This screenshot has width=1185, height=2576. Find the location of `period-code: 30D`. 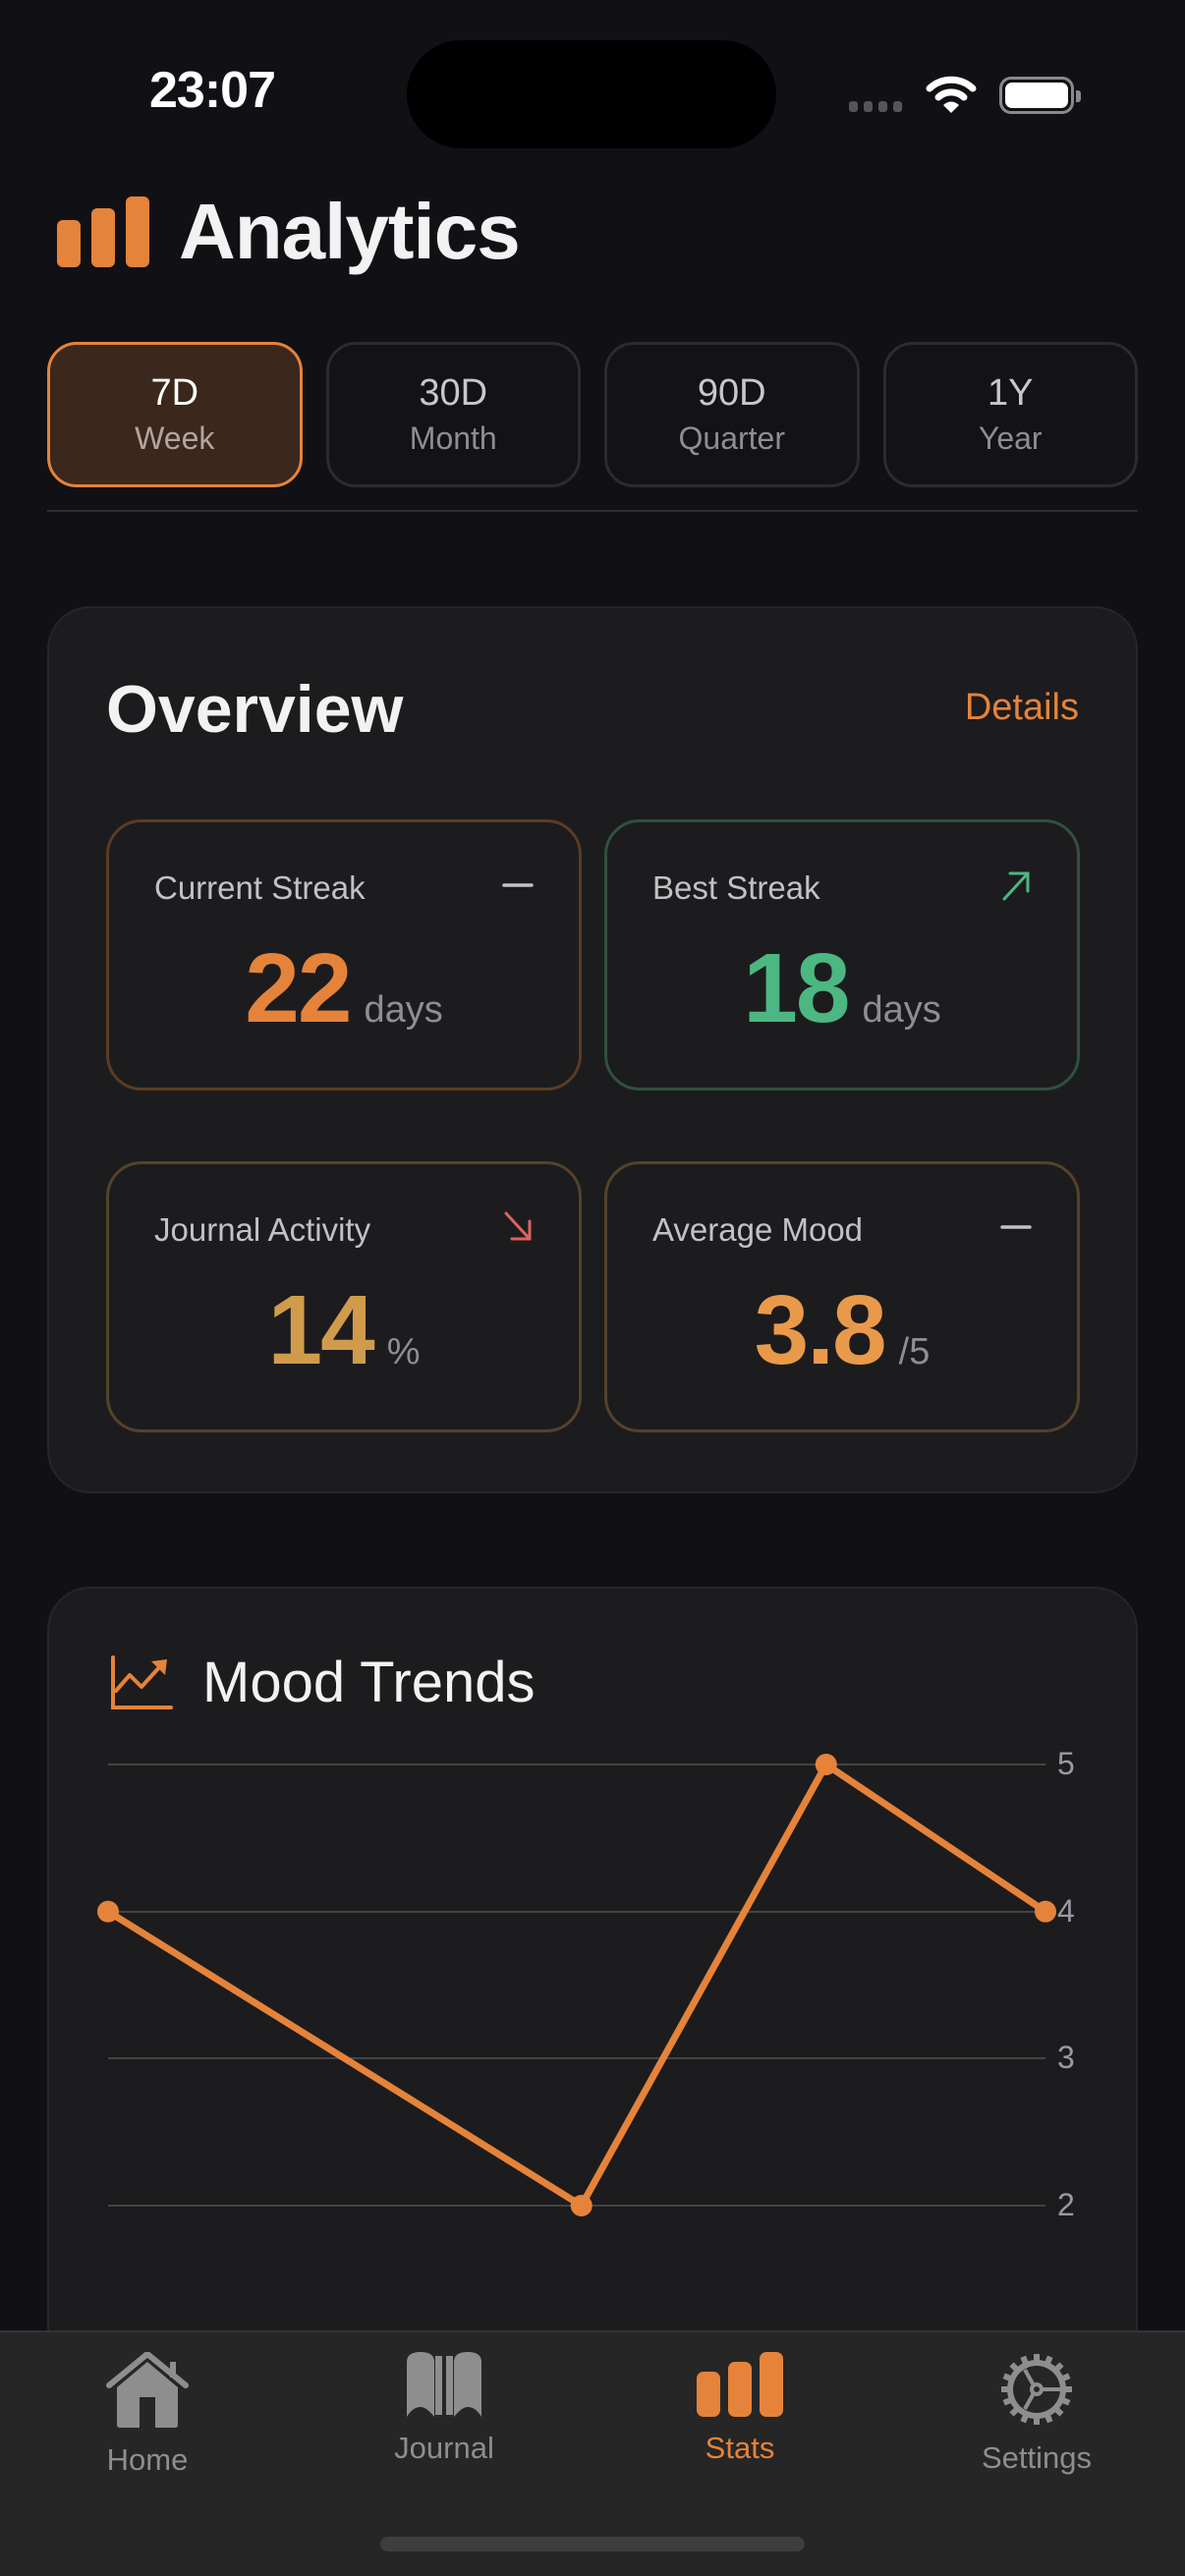

period-code: 30D is located at coordinates (454, 393).